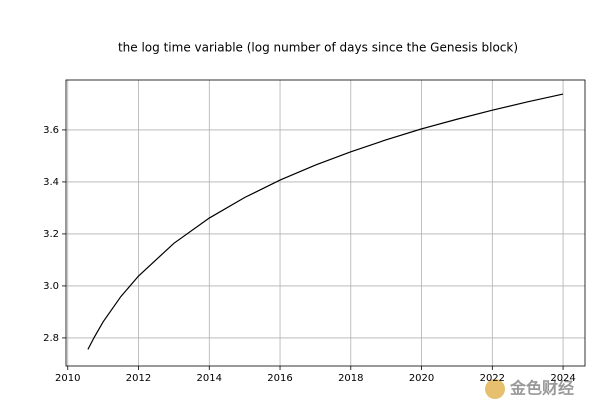 This screenshot has height=410, width=600. Describe the element at coordinates (495, 389) in the screenshot. I see `watermark-logo` at that location.